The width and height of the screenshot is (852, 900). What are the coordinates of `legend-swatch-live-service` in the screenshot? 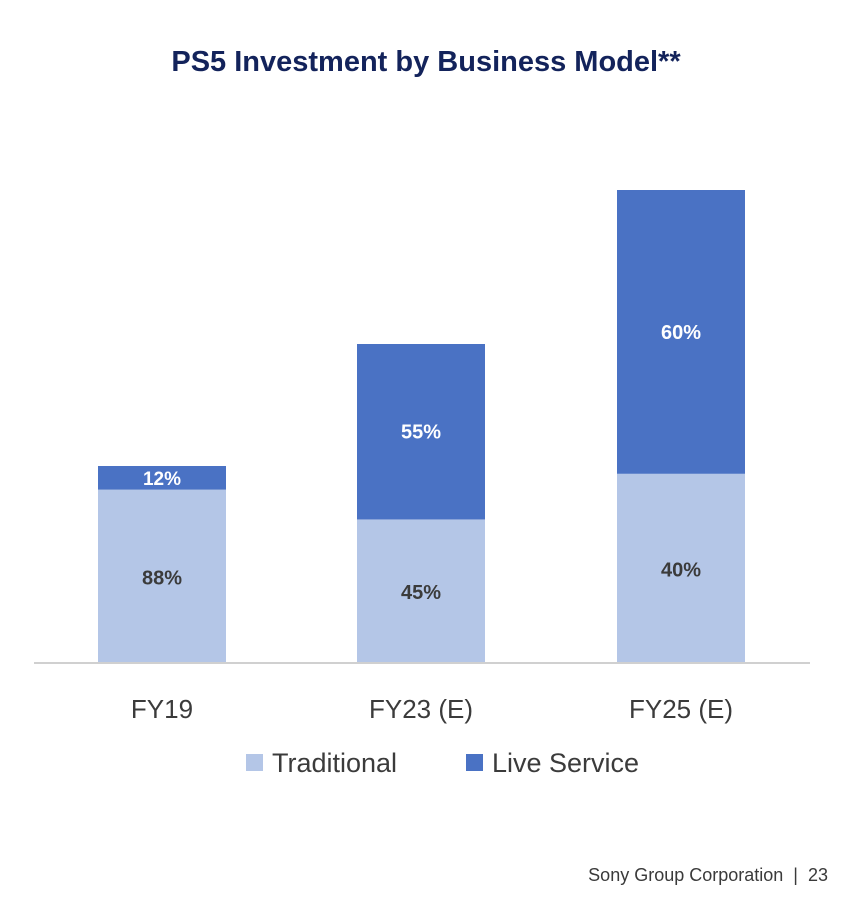 It's located at (474, 762).